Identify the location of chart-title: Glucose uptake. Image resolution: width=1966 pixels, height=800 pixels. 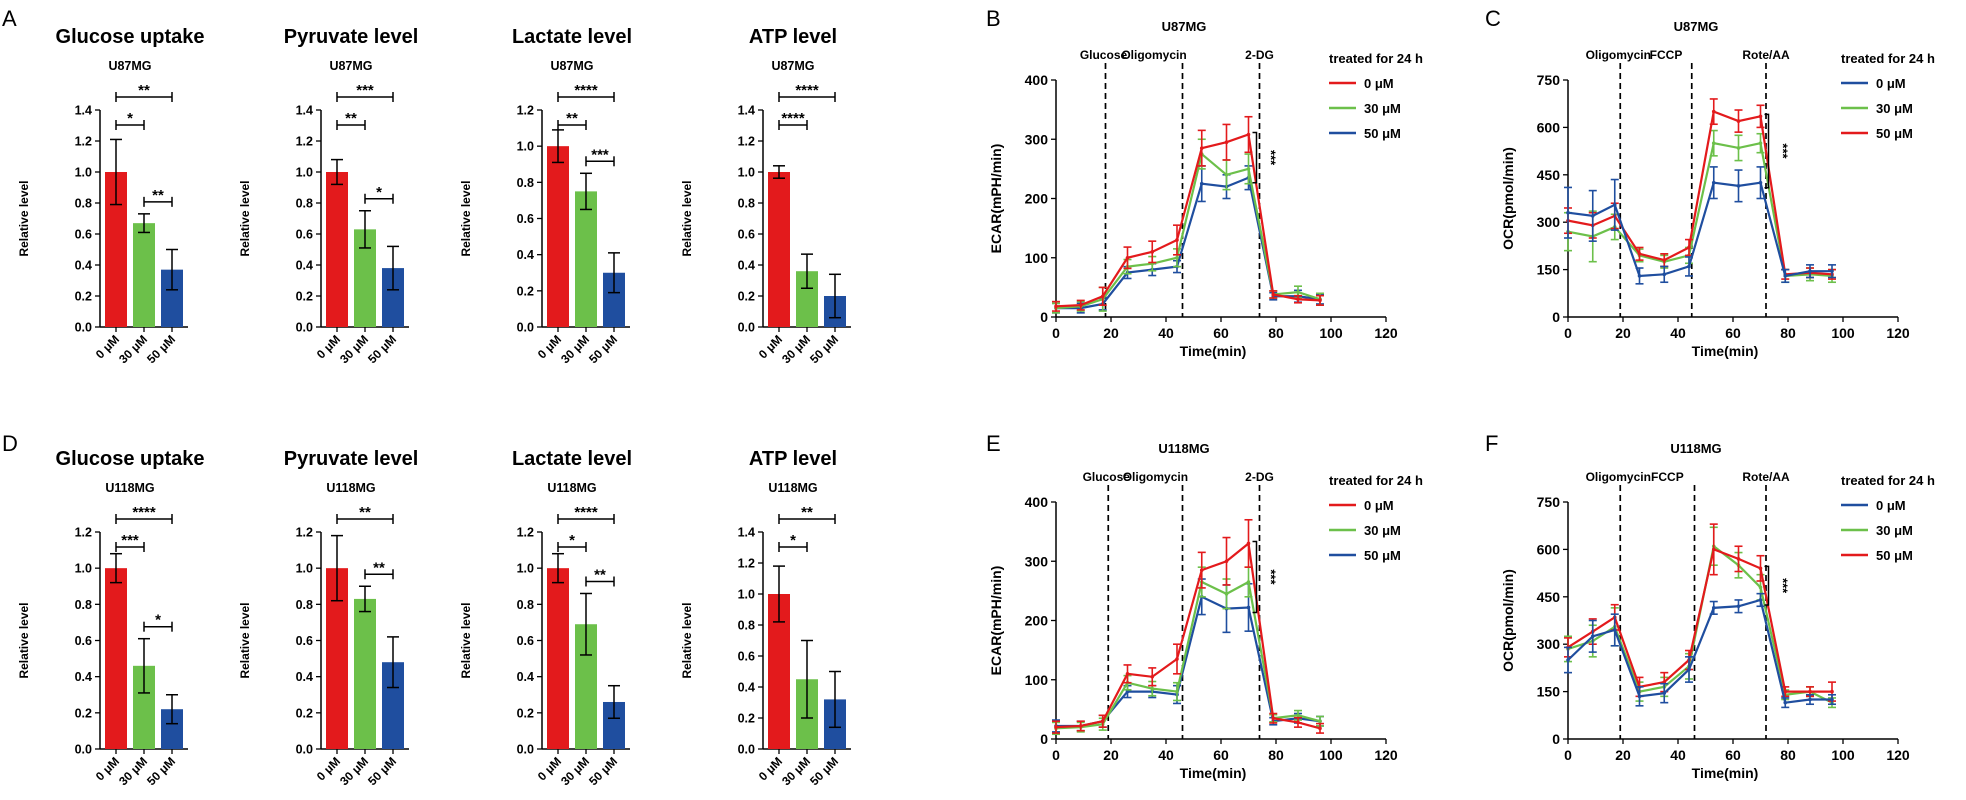
(130, 37).